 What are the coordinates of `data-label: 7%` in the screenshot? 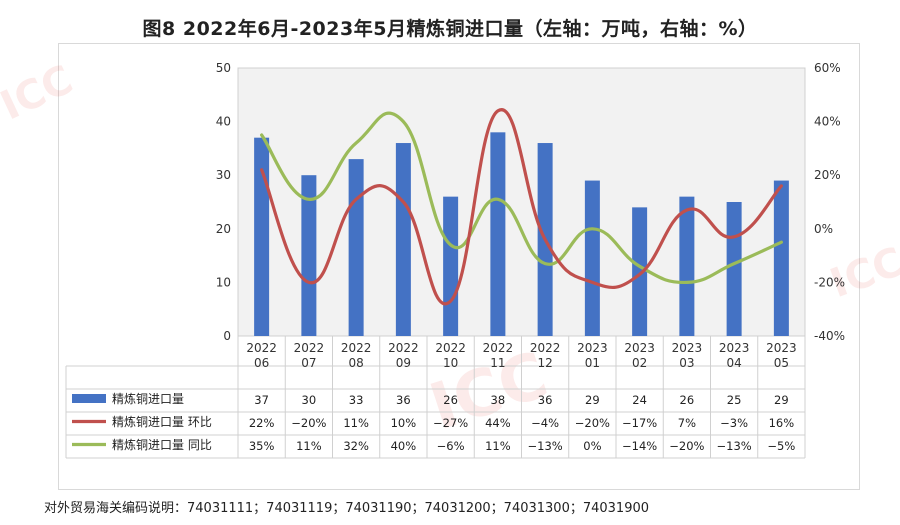 It's located at (687, 423).